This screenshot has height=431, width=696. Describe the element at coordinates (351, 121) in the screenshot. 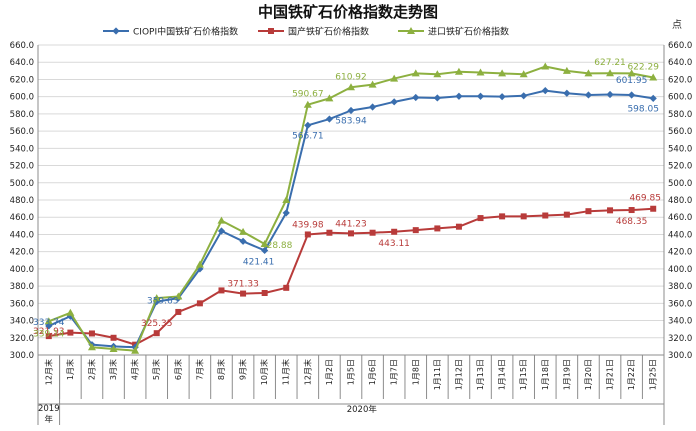

I see `data-label: 583.94` at that location.